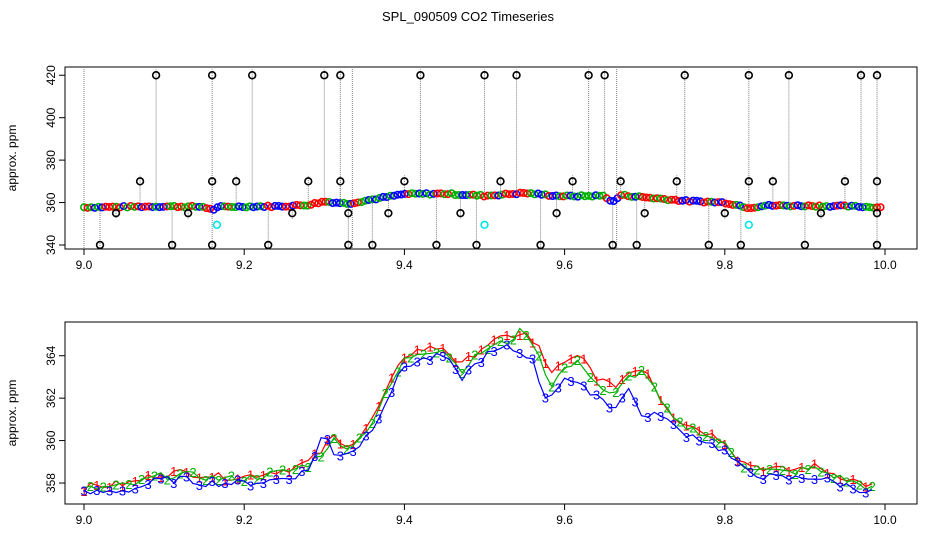  Describe the element at coordinates (724, 520) in the screenshot. I see `x-tick-label: 9.8` at that location.